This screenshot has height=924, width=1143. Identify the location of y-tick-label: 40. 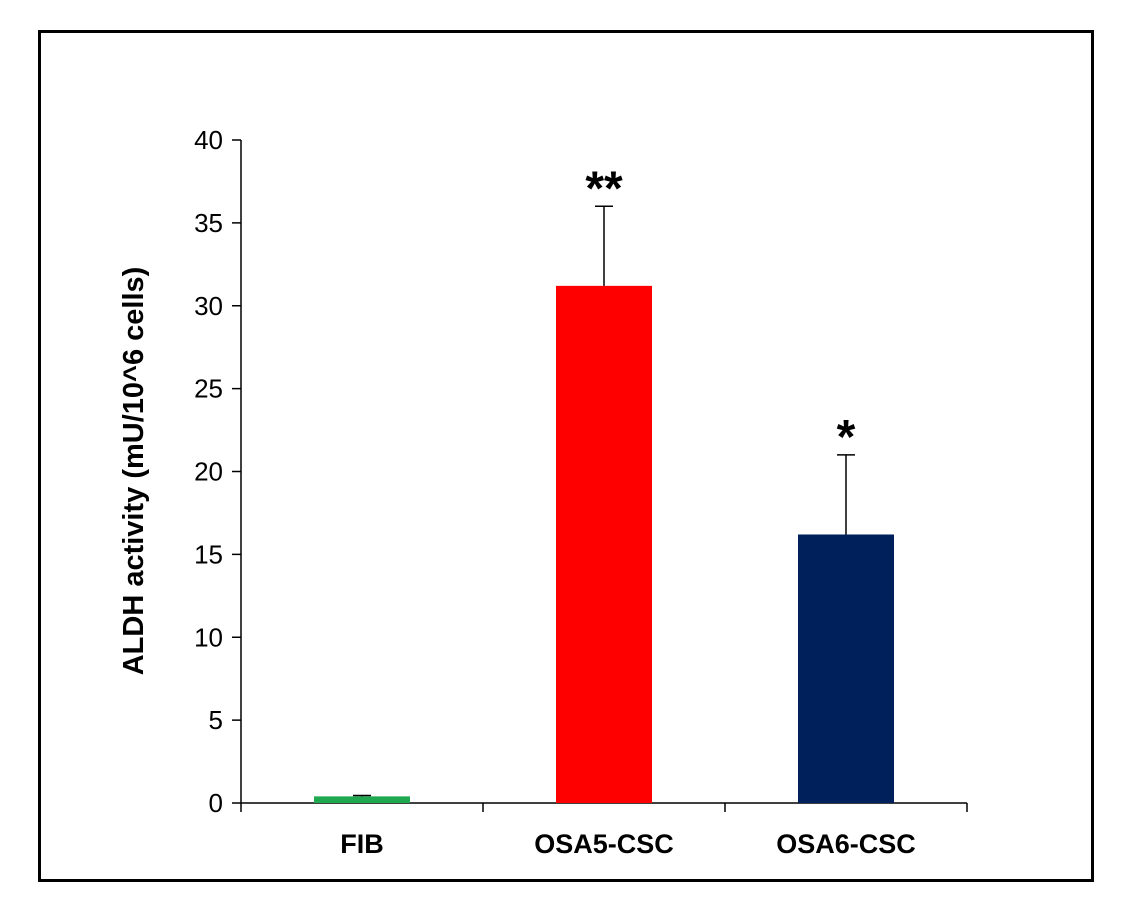
(208, 140).